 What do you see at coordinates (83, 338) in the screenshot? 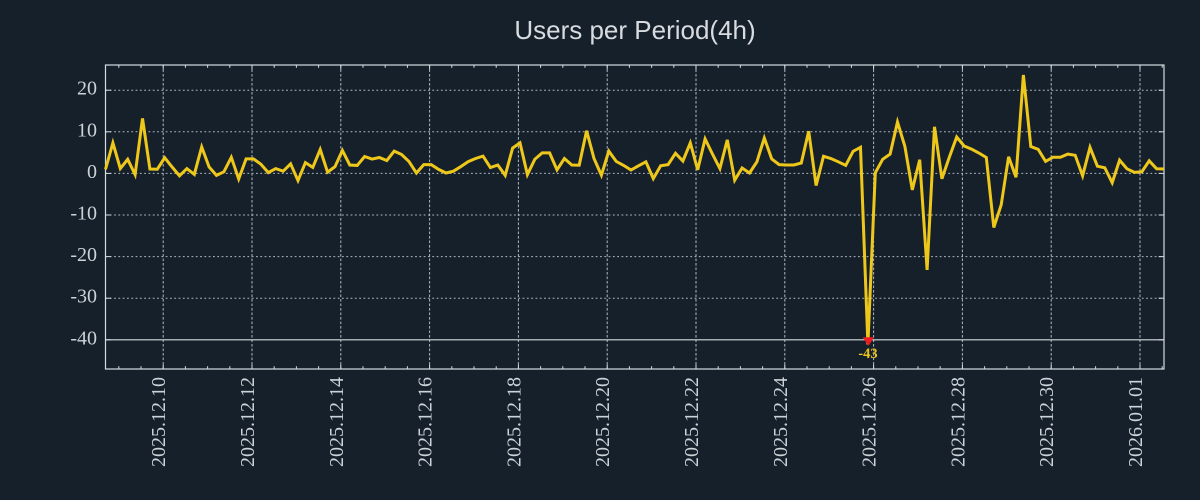
I see `svg-text: -40` at bounding box center [83, 338].